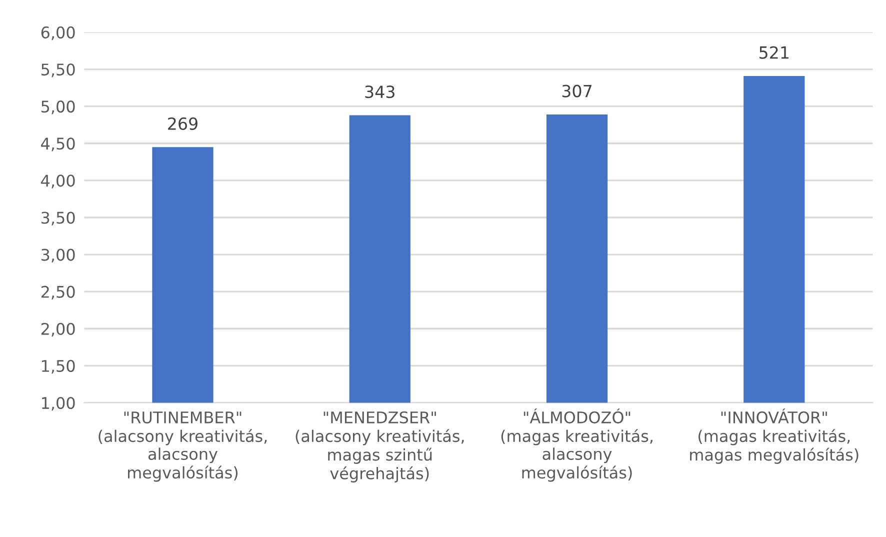  Describe the element at coordinates (577, 91) in the screenshot. I see `annotation: 307` at that location.